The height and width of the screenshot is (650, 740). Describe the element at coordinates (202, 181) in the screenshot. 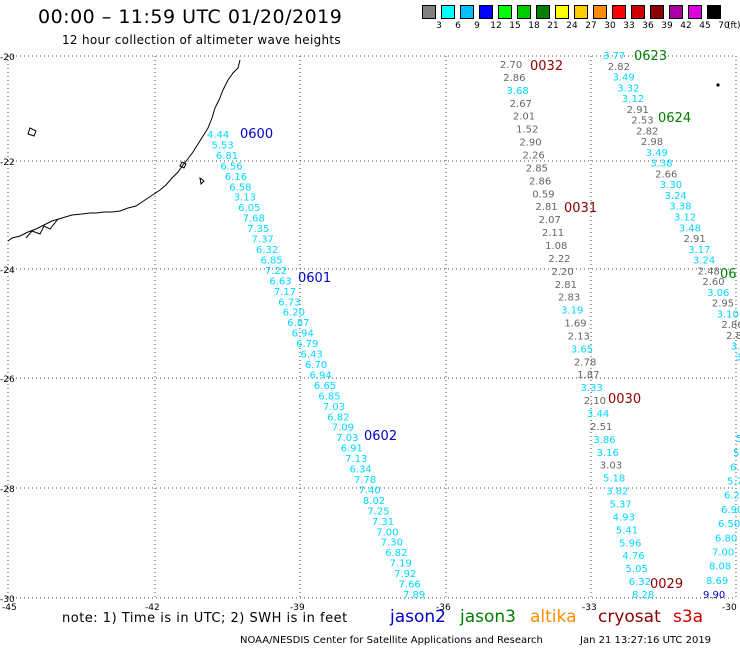

I see `coastline-island` at that location.